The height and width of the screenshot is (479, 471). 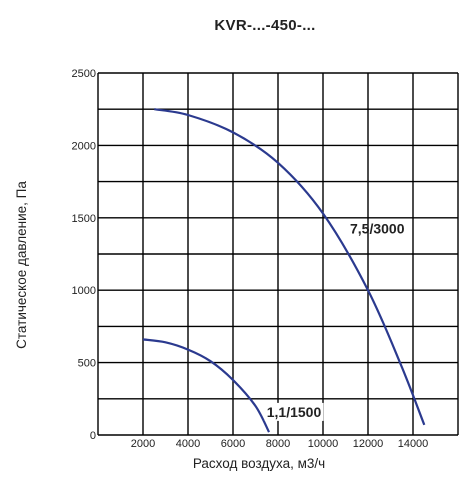 I want to click on y-tick-label: 2500, so click(x=84, y=74).